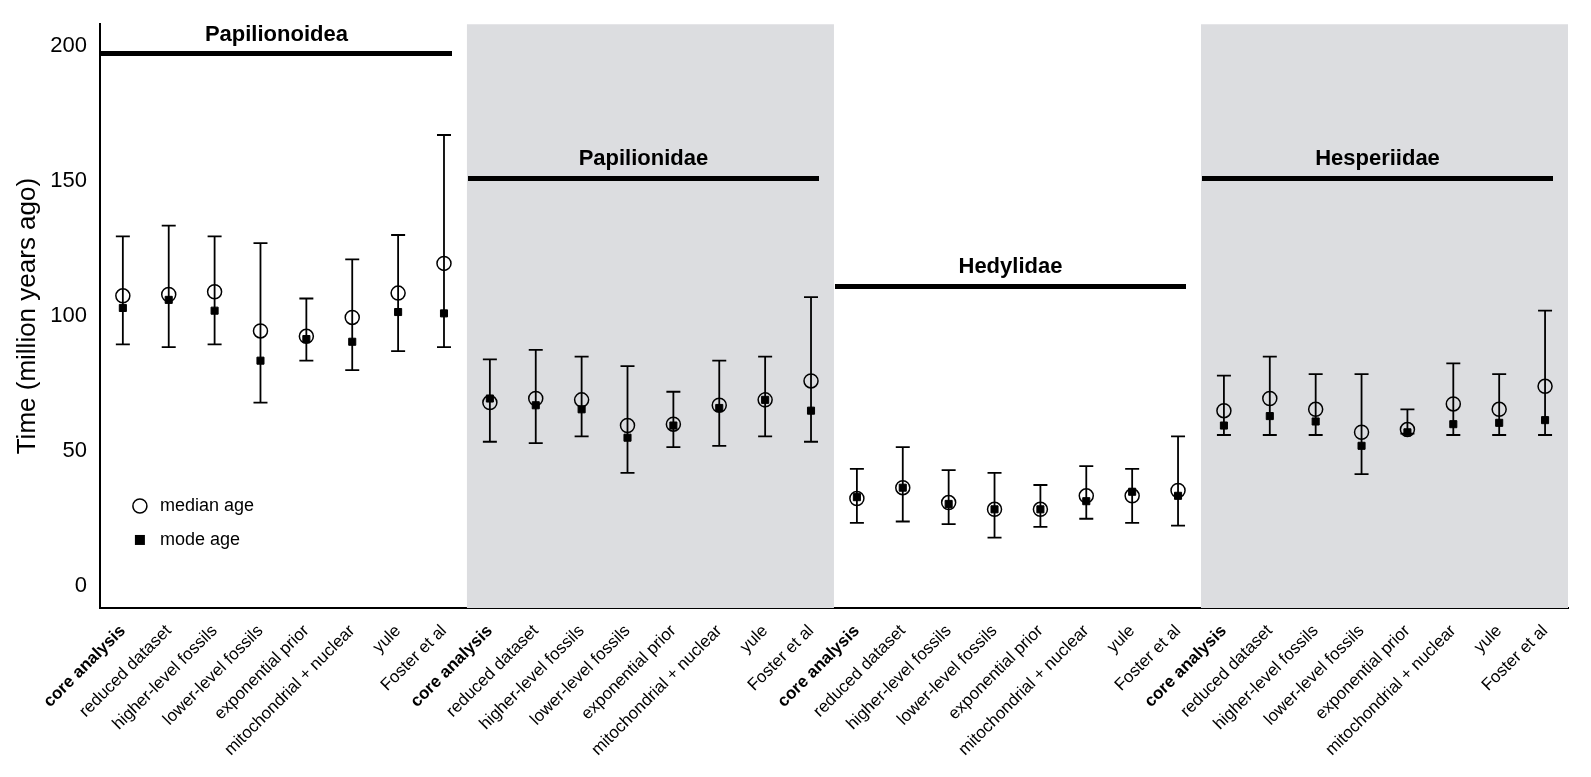 The image size is (1591, 777). I want to click on y-tick-label: 200, so click(68, 44).